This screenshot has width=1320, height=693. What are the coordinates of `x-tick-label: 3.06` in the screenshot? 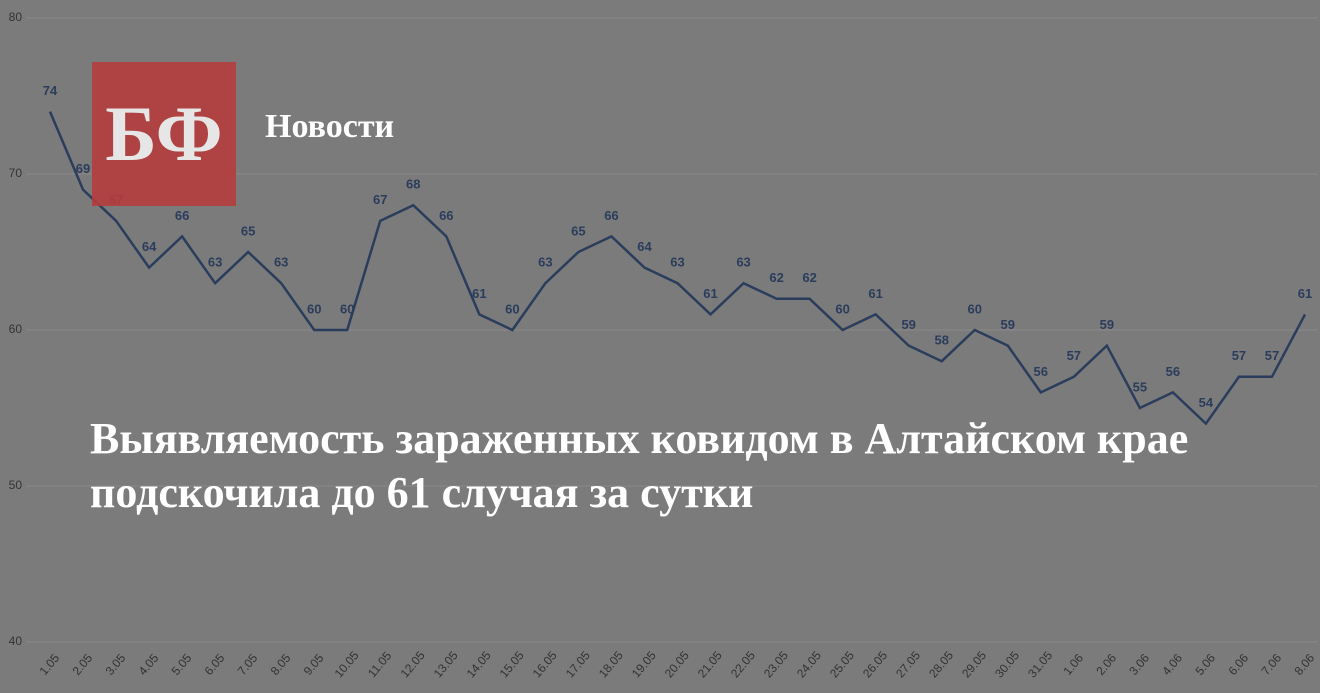 It's located at (1139, 664).